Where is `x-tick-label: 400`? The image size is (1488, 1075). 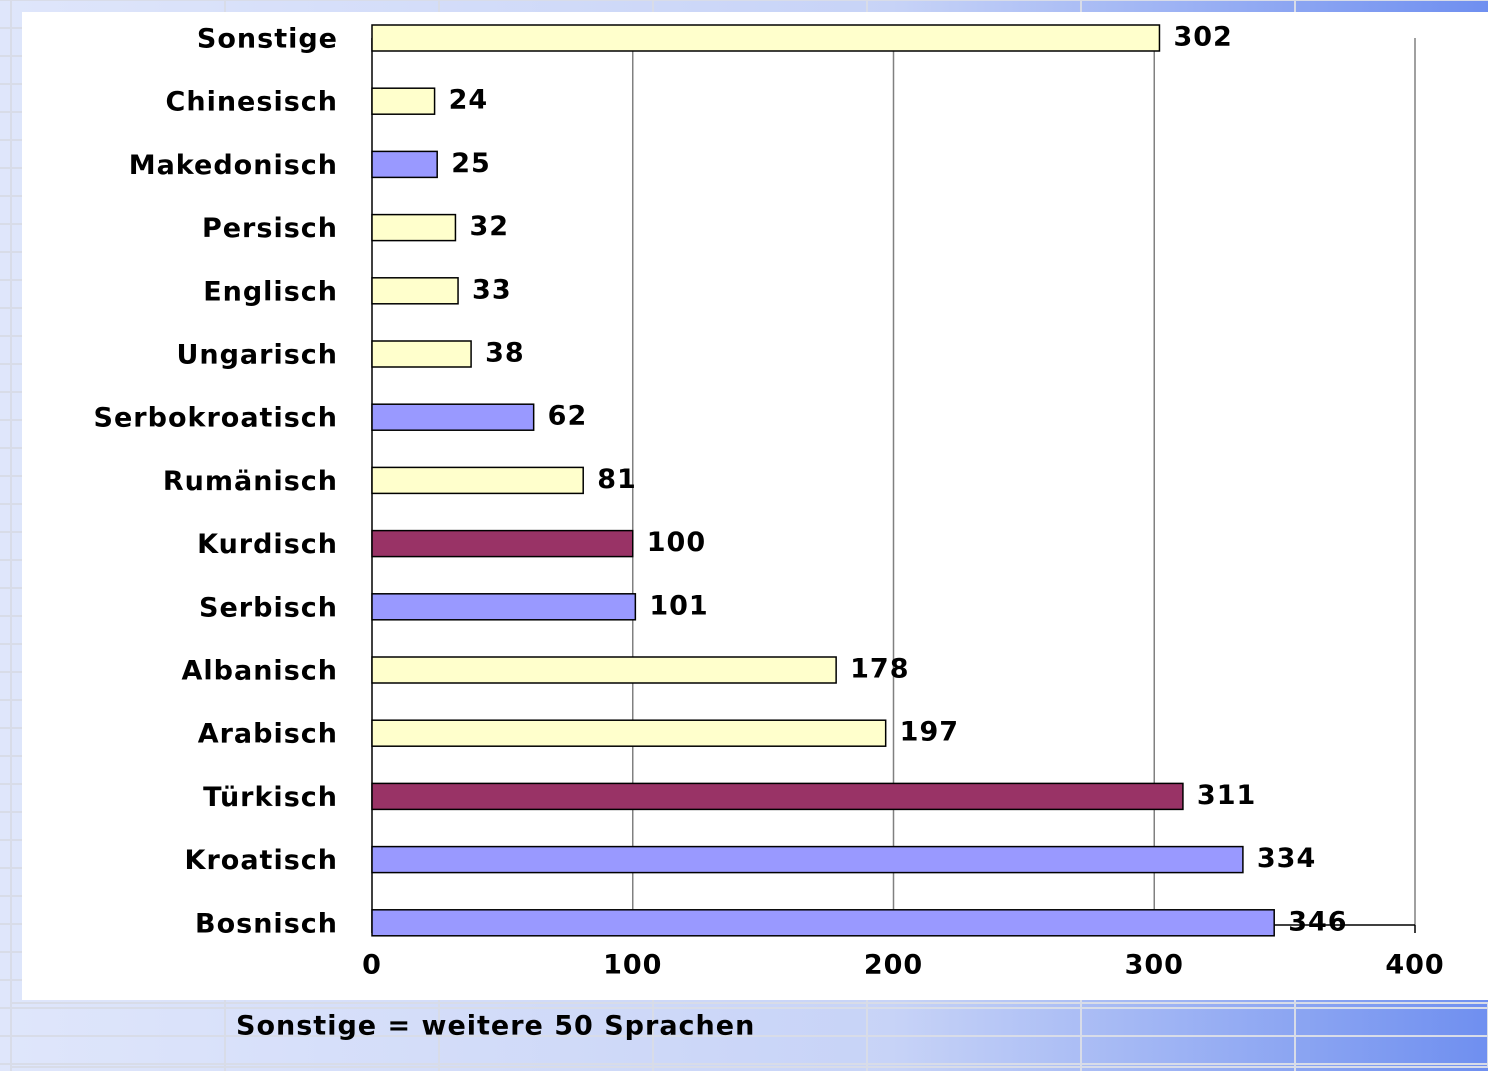
x-tick-label: 400 is located at coordinates (1414, 965).